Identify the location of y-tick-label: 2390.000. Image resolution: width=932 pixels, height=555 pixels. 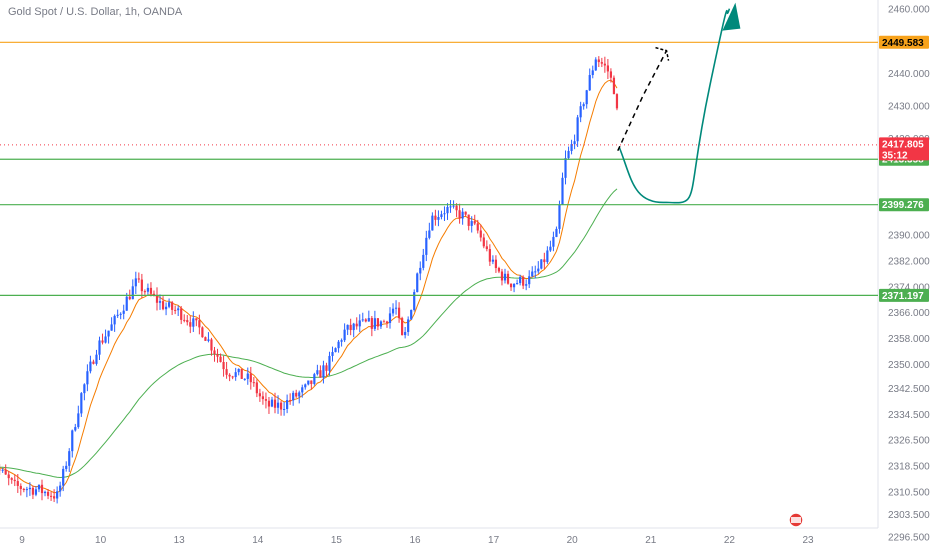
(909, 236).